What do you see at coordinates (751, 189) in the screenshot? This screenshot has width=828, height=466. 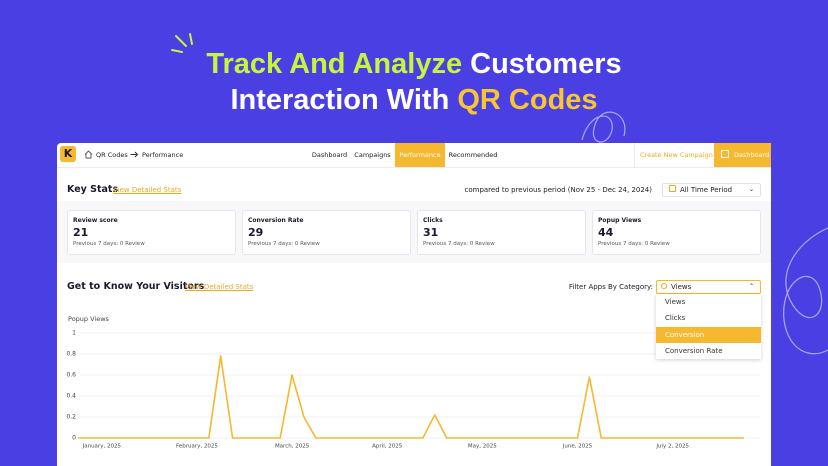 I see `caret: ⌄` at bounding box center [751, 189].